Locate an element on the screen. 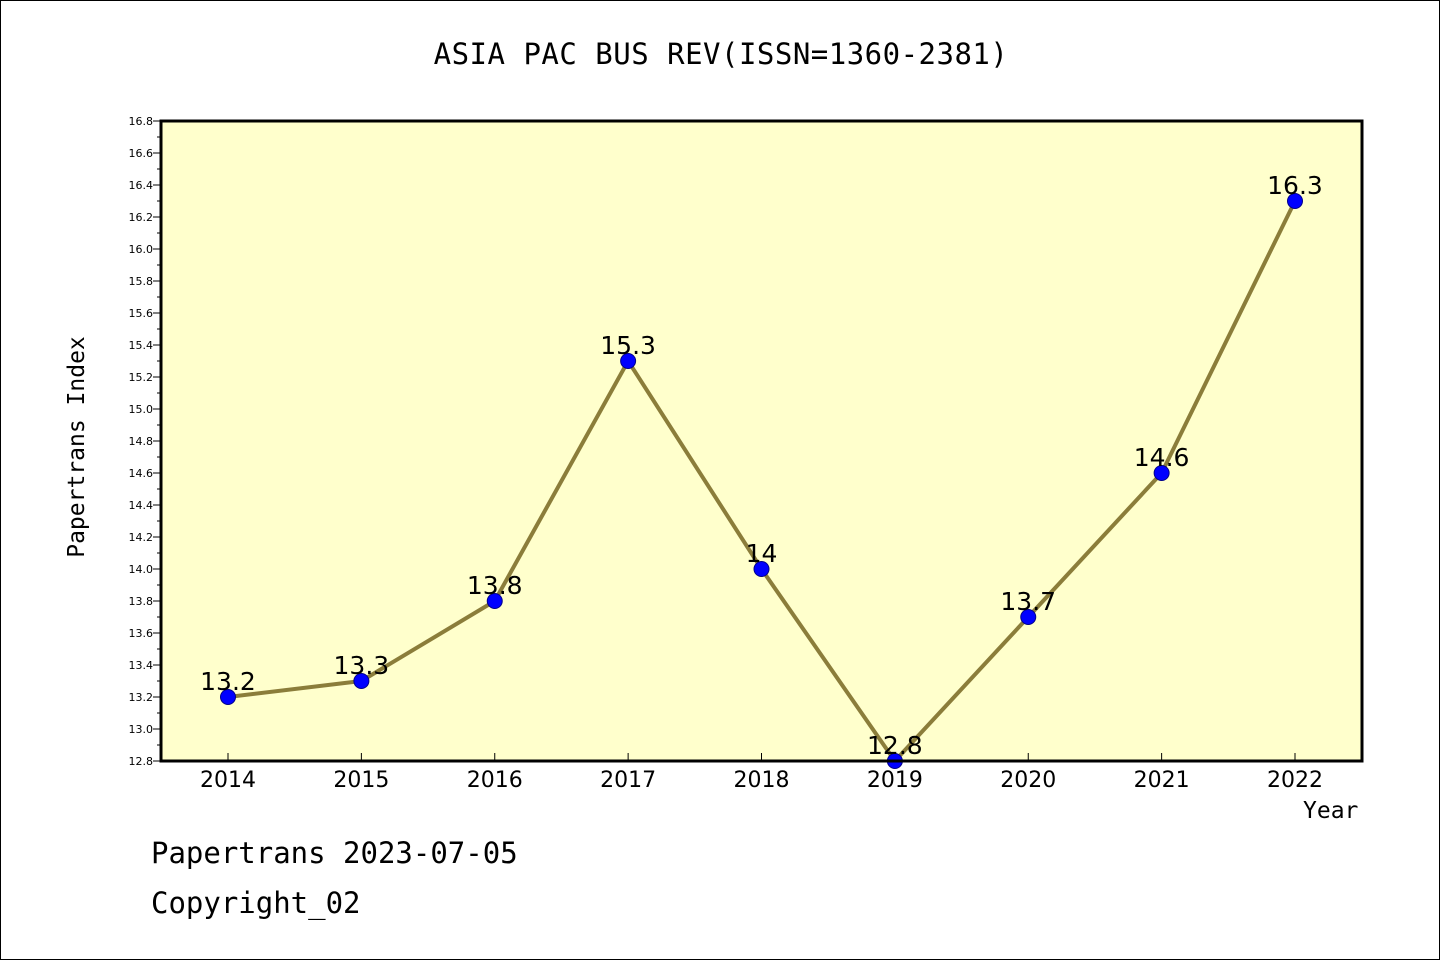  x-tick-label: 2020 is located at coordinates (1028, 780).